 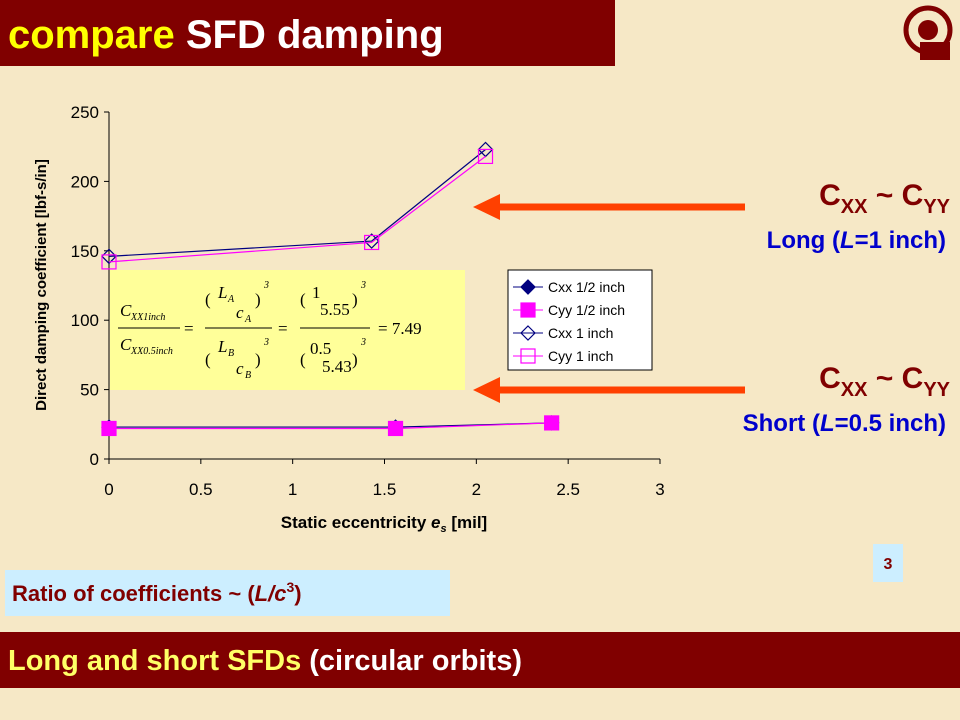 What do you see at coordinates (568, 489) in the screenshot?
I see `x-tick-label: 2.5` at bounding box center [568, 489].